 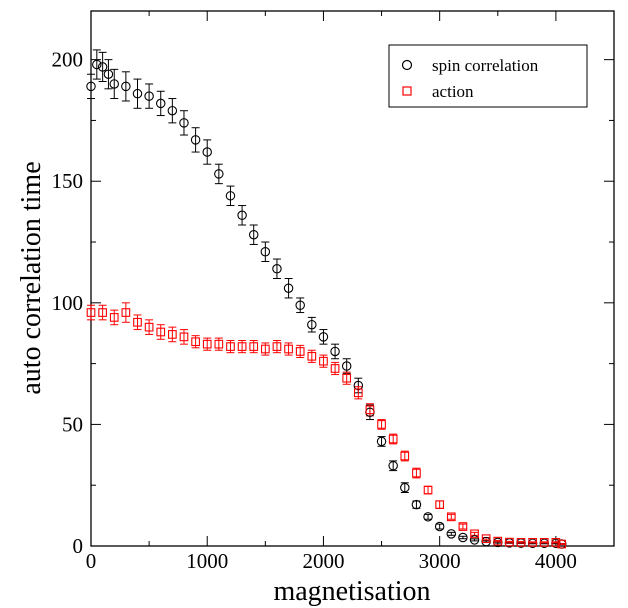 I want to click on legend-box, so click(x=488, y=76).